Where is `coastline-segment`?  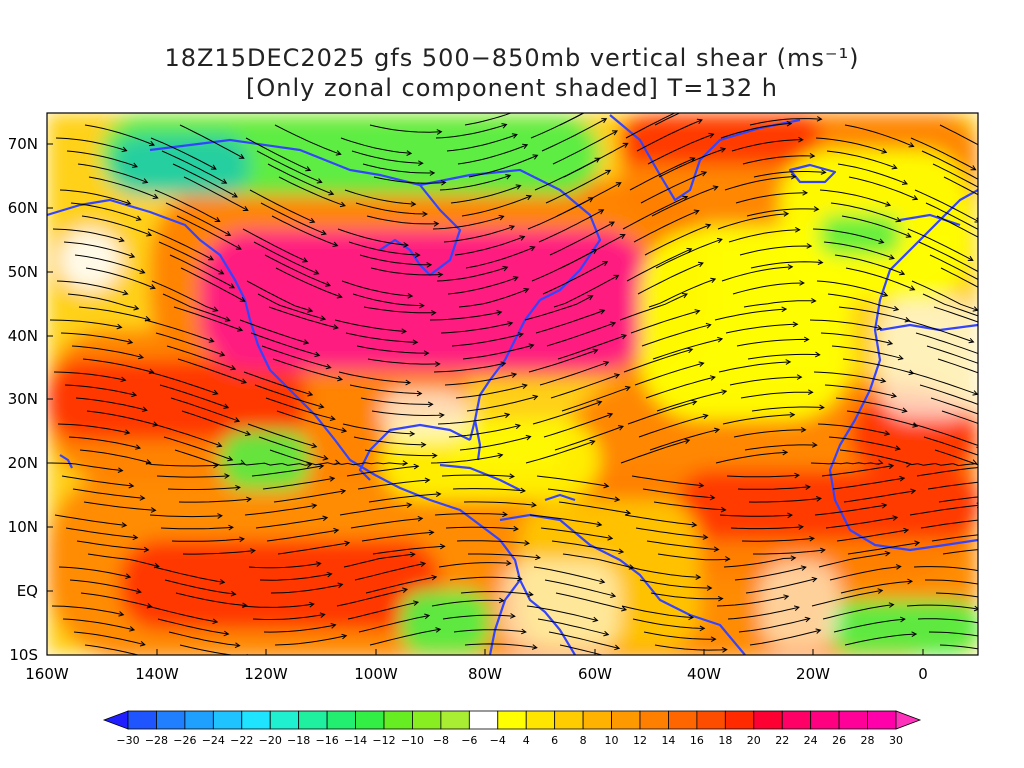 coastline-segment is located at coordinates (66, 461).